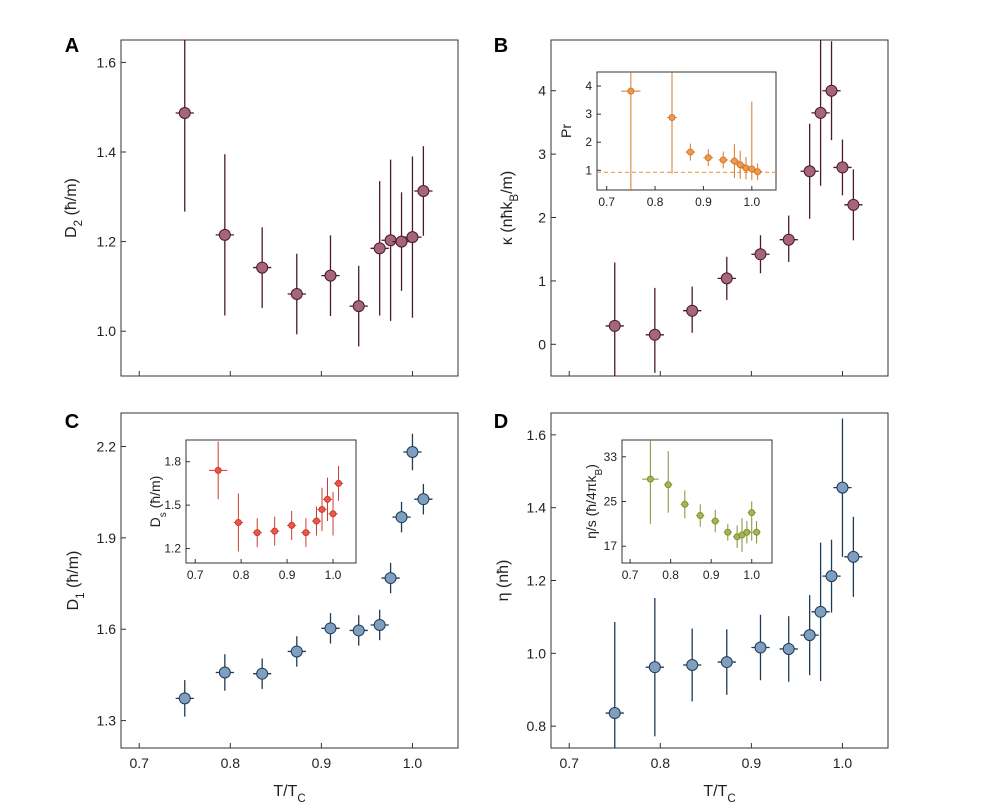  I want to click on panel-d-inset-ylabel-main: η/s (ħ/4πk, so click(591, 507).